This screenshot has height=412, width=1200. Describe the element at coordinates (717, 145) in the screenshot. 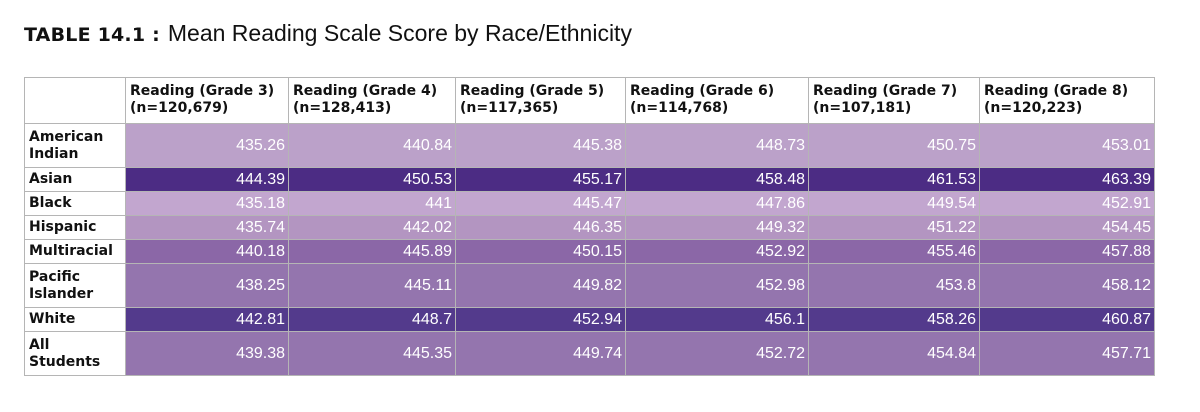

I see `score-cell: 448.73` at that location.